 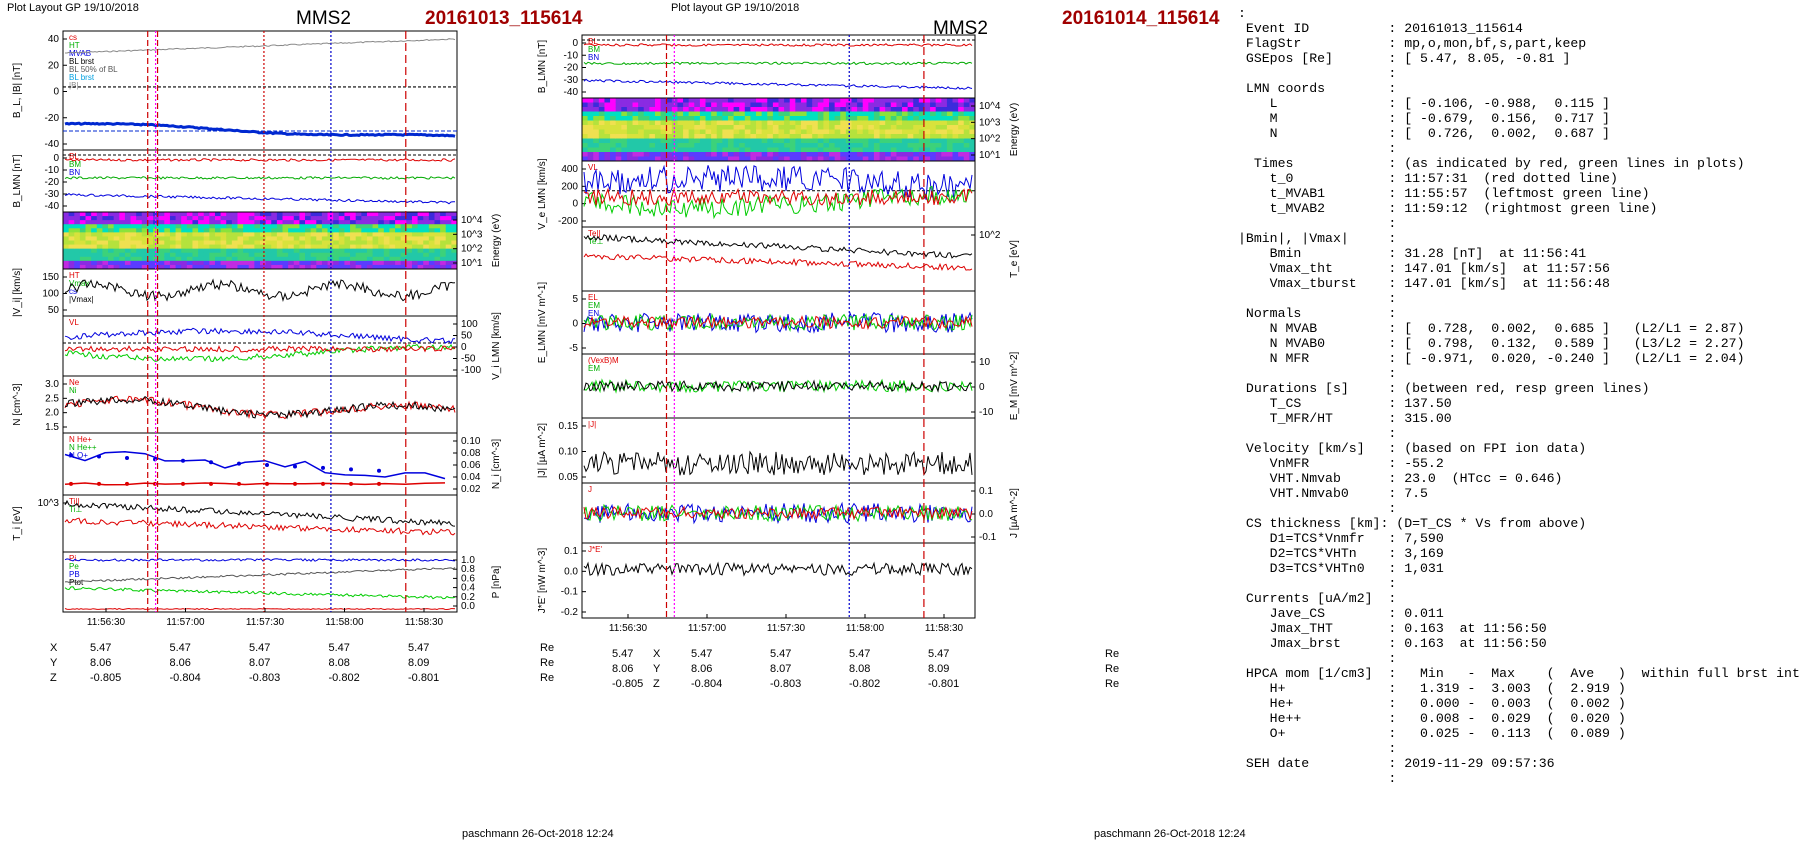 I want to click on right-tick-label: 0.1, so click(x=571, y=551).